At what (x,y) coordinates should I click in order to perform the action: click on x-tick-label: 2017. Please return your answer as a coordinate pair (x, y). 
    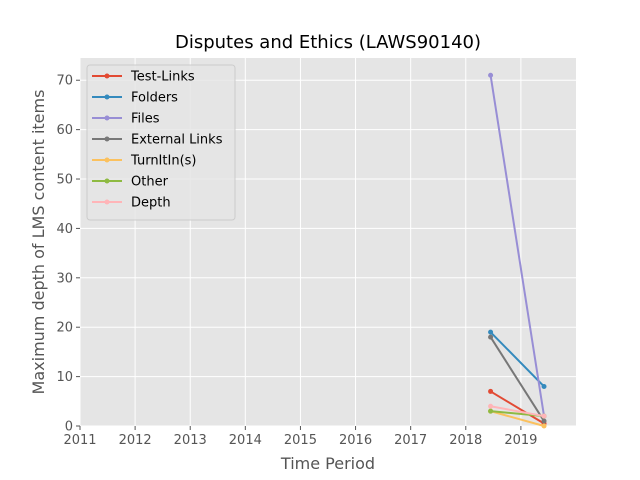
    Looking at the image, I should click on (410, 440).